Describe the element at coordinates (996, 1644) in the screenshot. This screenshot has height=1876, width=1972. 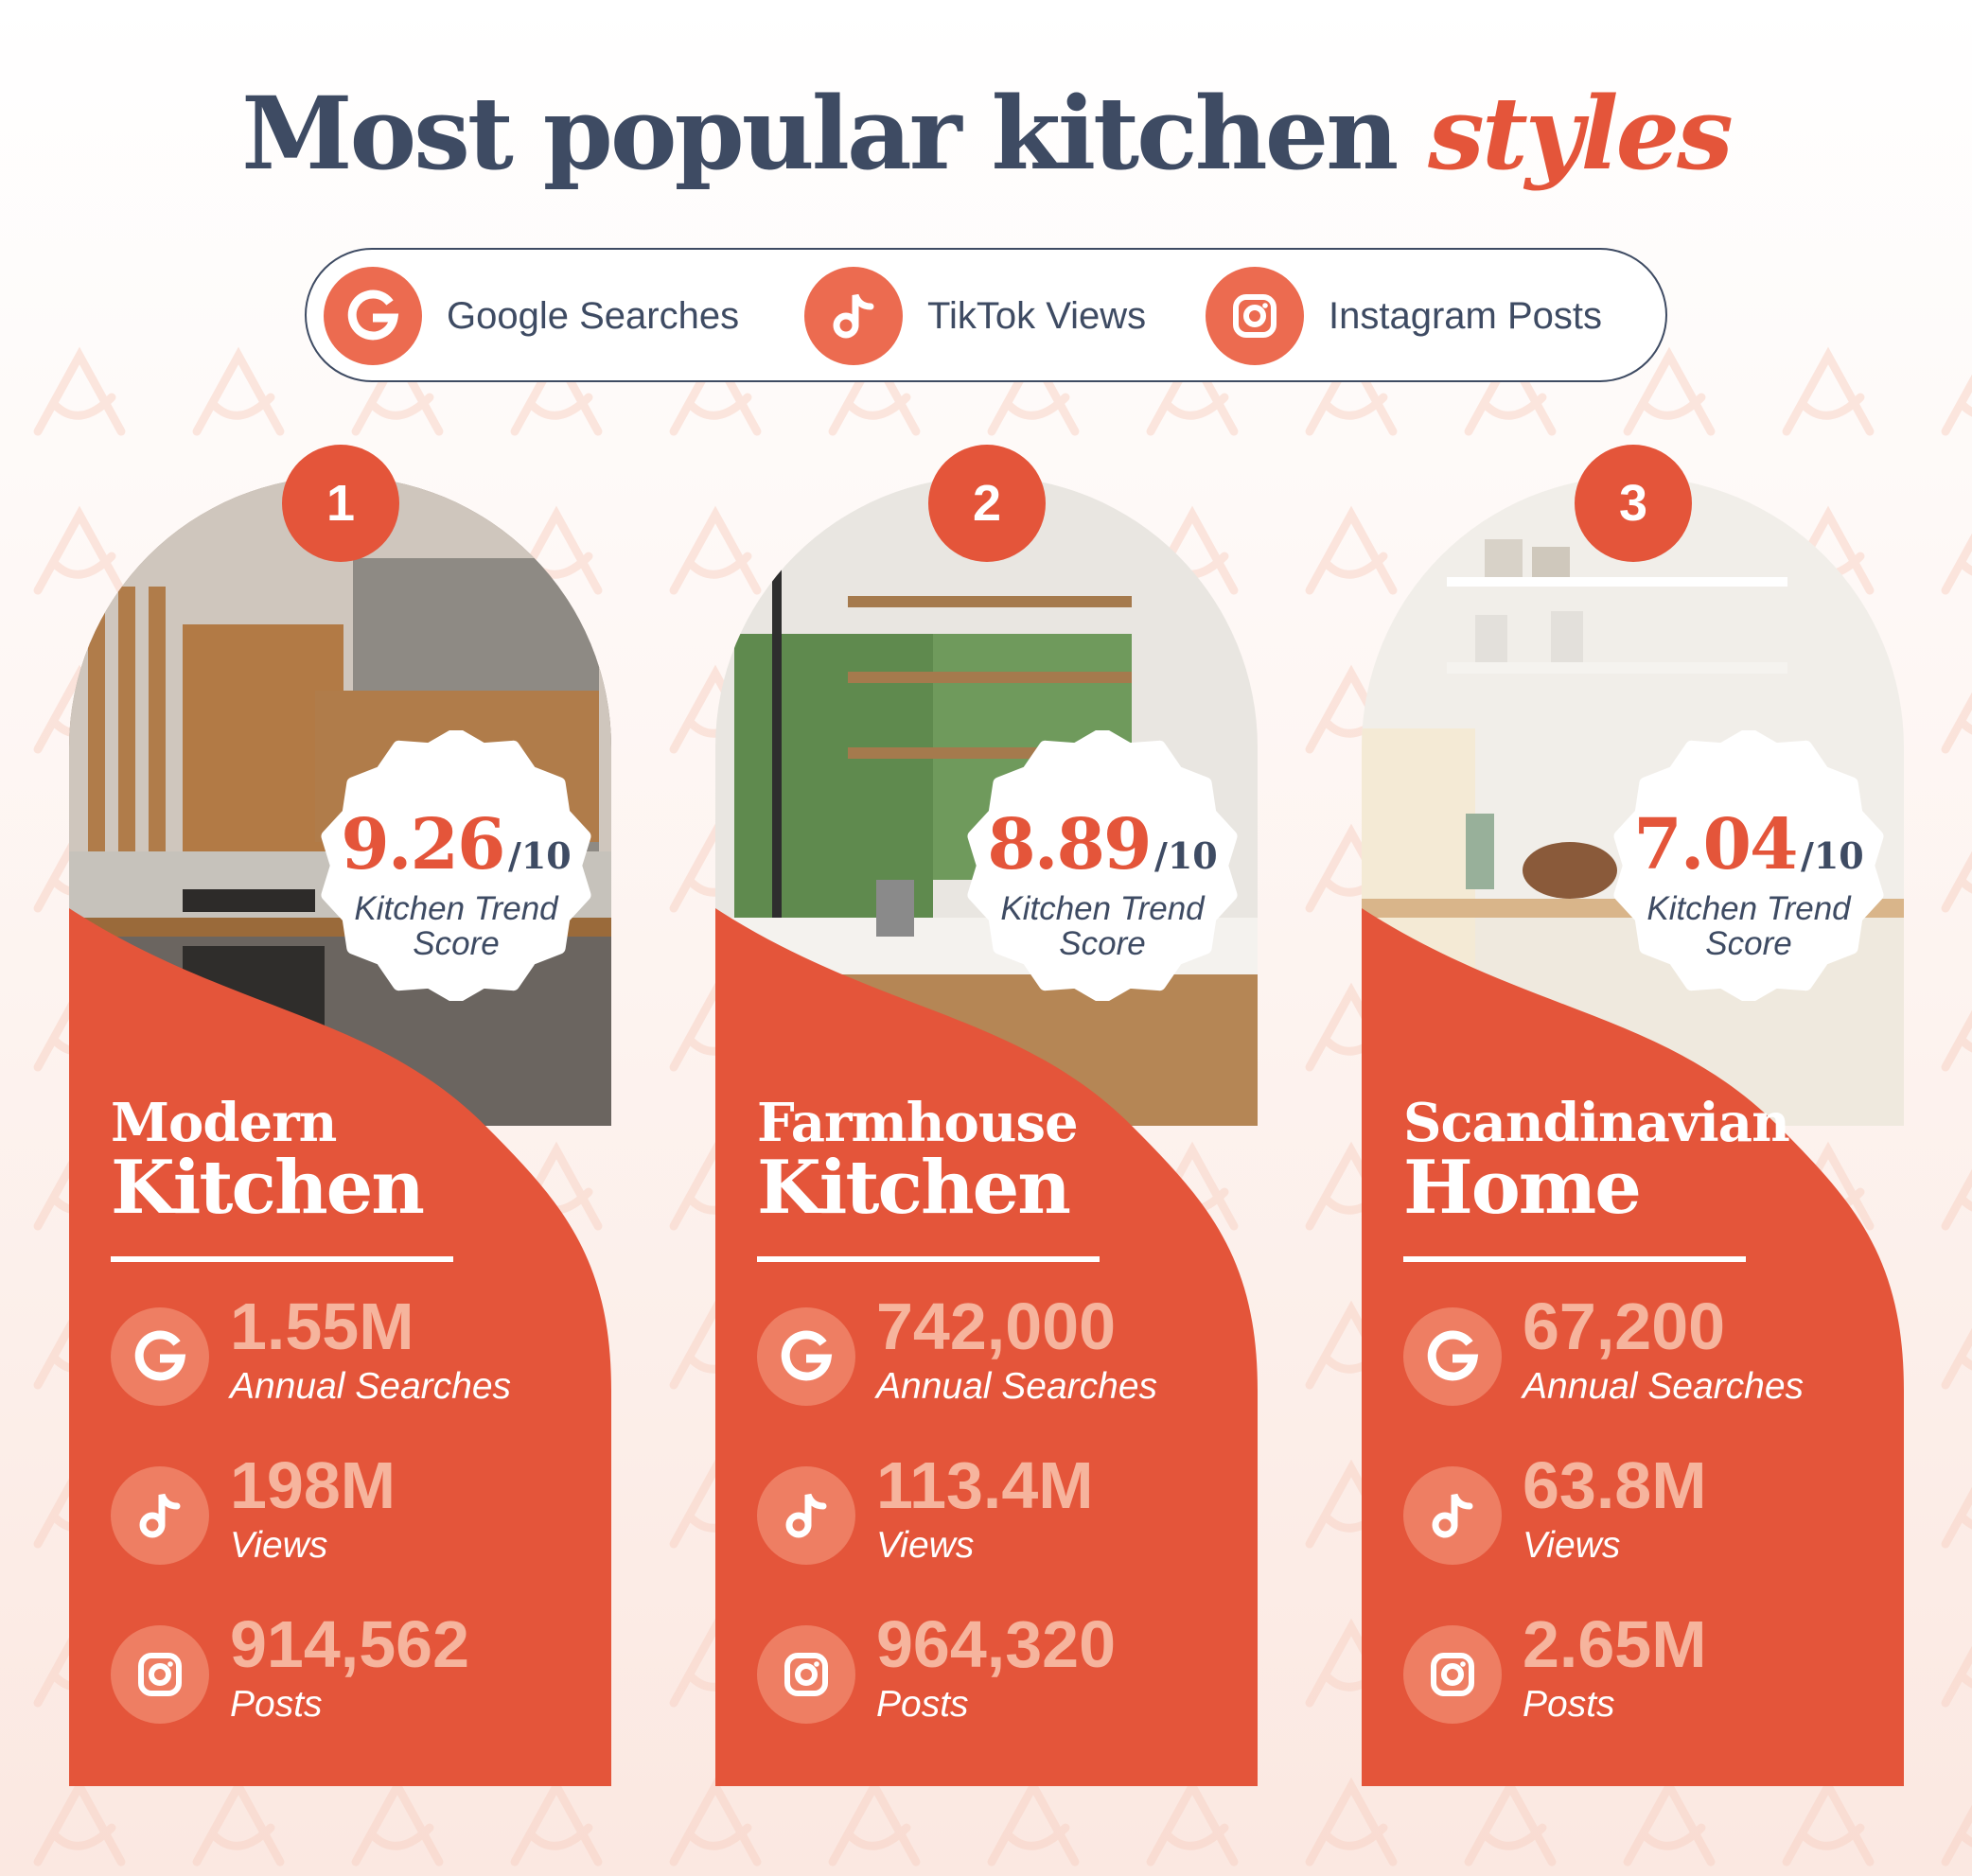
I see `stat-value: 964,320` at that location.